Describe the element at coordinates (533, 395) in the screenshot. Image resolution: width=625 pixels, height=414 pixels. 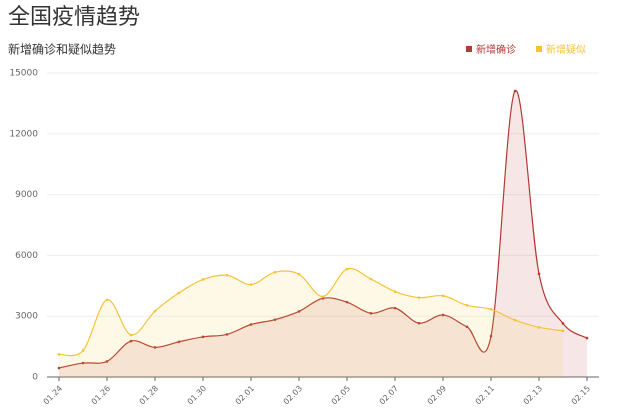
I see `x-tick-label: 02.13` at that location.